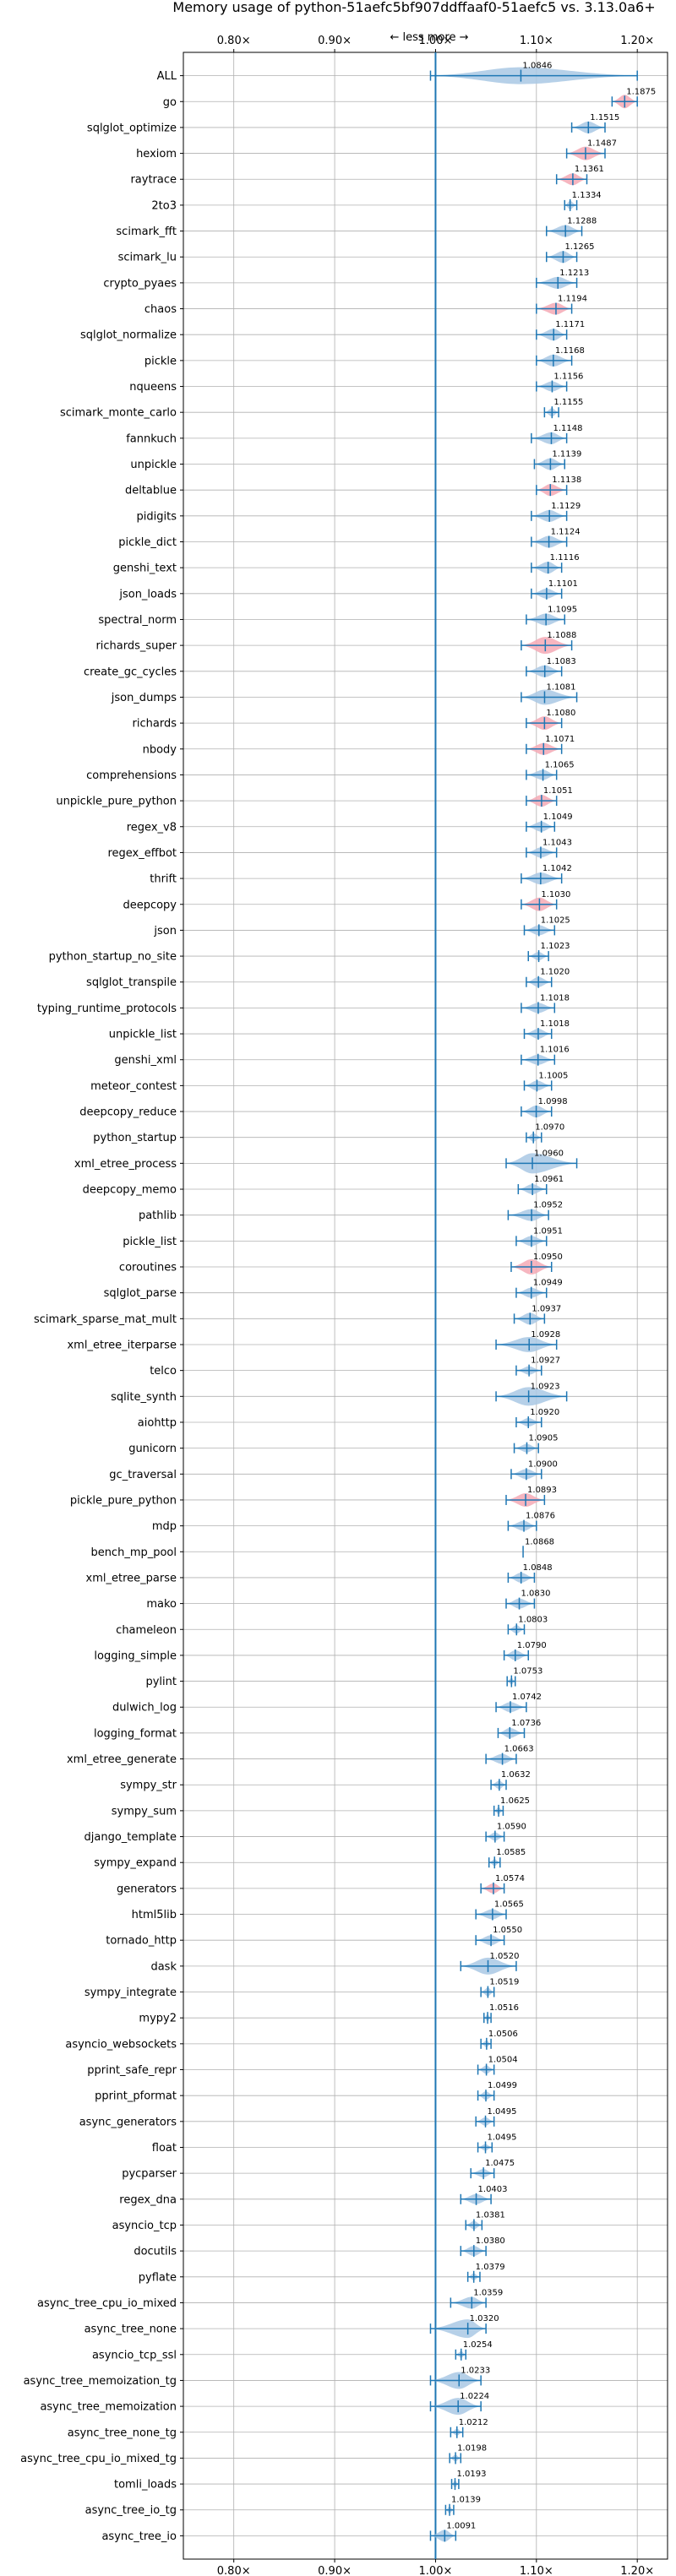  Describe the element at coordinates (509, 1905) in the screenshot. I see `value-label: 1.0565` at that location.